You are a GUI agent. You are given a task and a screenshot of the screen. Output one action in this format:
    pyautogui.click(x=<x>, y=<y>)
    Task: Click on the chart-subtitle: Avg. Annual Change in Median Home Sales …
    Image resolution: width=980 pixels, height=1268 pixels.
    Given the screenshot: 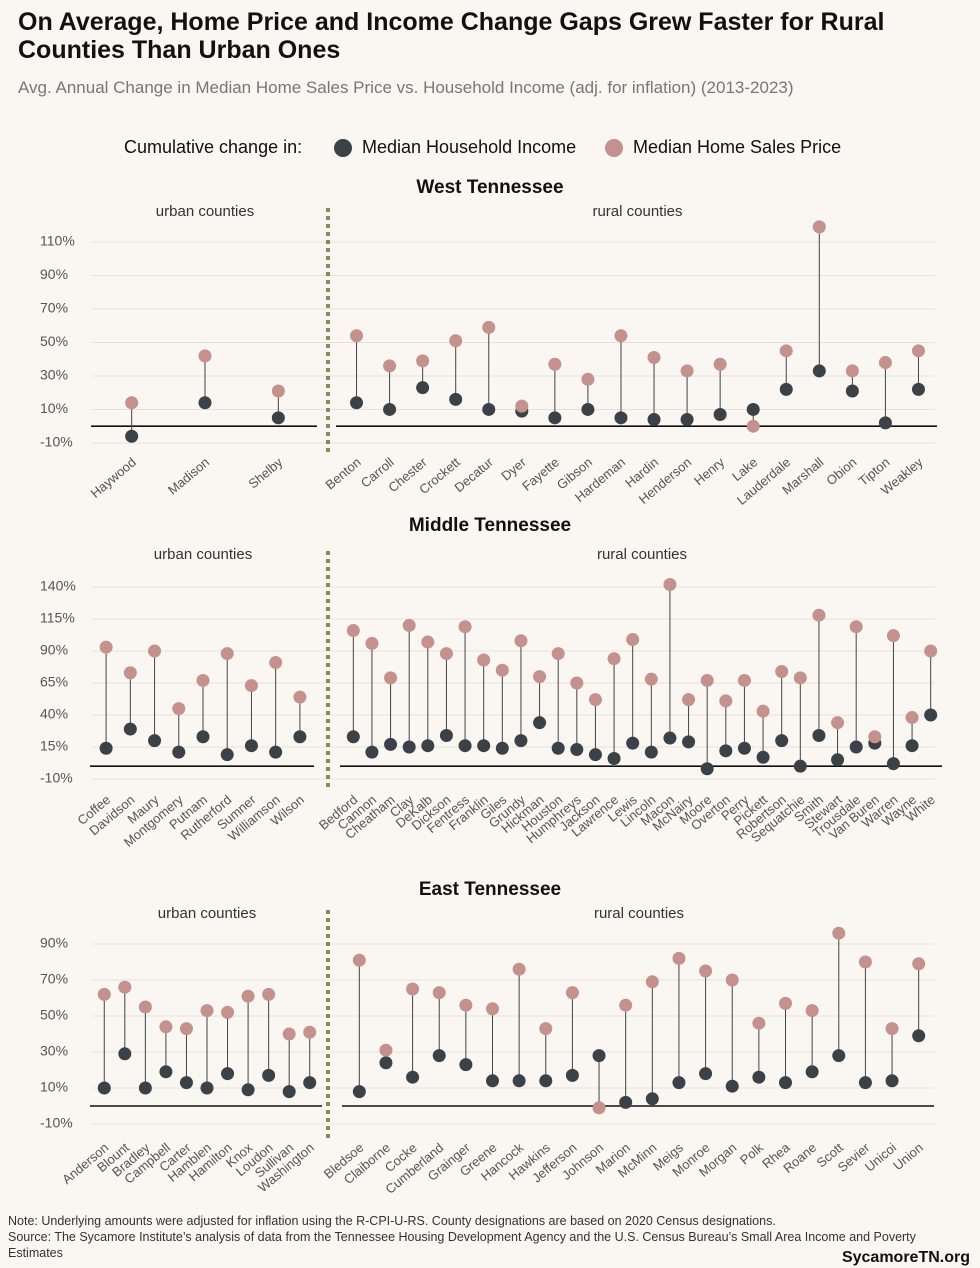 What is the action you would take?
    pyautogui.click(x=406, y=87)
    